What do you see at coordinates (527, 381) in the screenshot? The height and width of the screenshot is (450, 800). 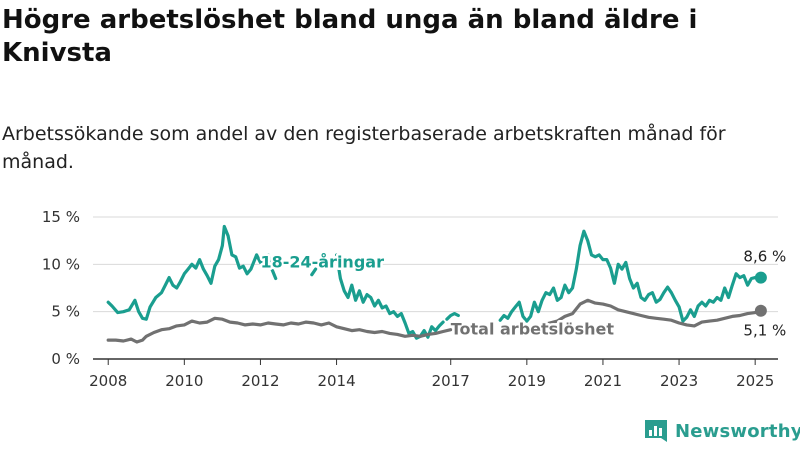 I see `x-tick-label: 2019` at bounding box center [527, 381].